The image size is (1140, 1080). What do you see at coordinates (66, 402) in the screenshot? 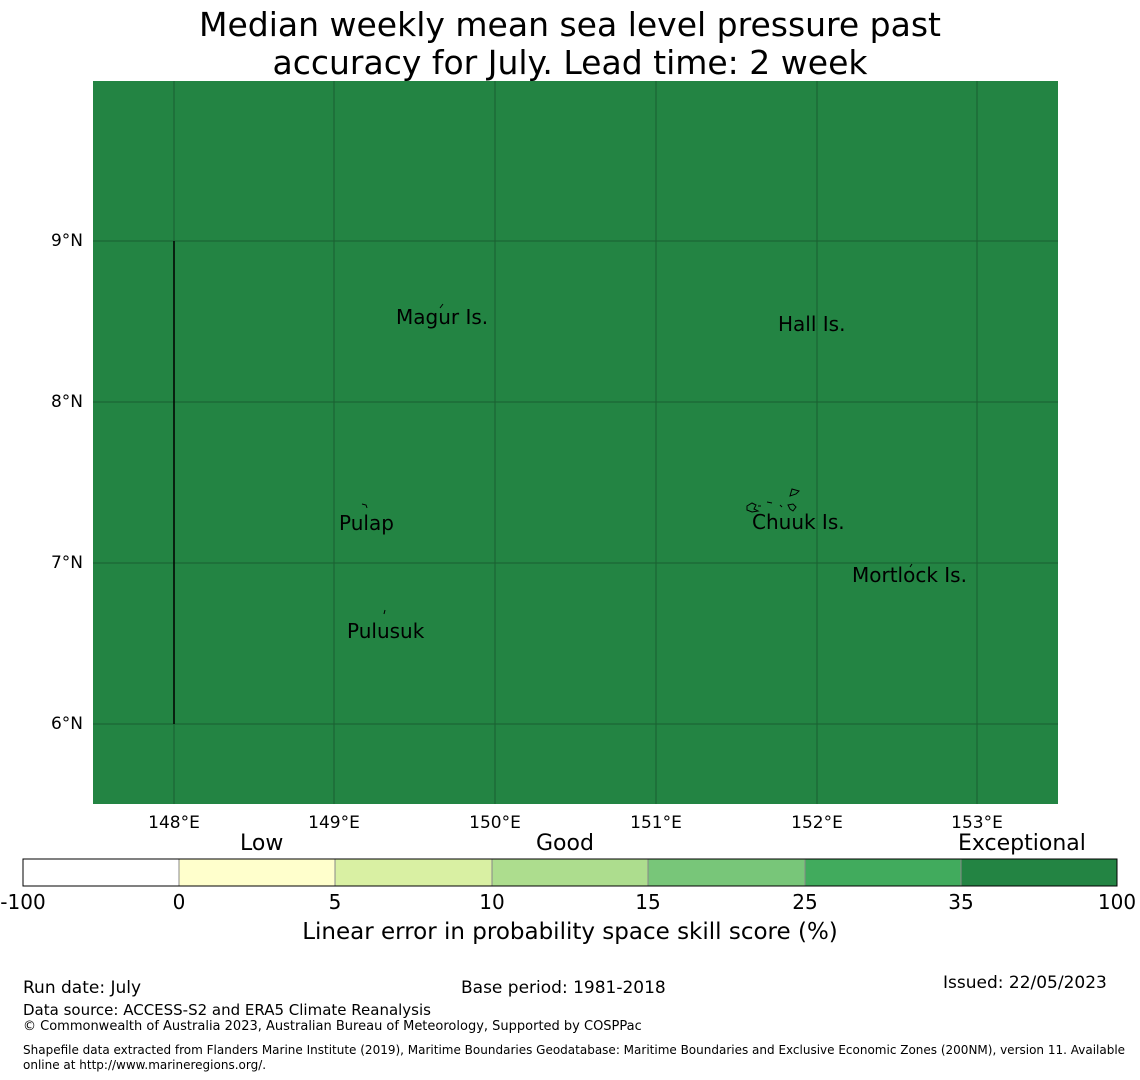
I see `lat-label-8: 8°N` at bounding box center [66, 402].